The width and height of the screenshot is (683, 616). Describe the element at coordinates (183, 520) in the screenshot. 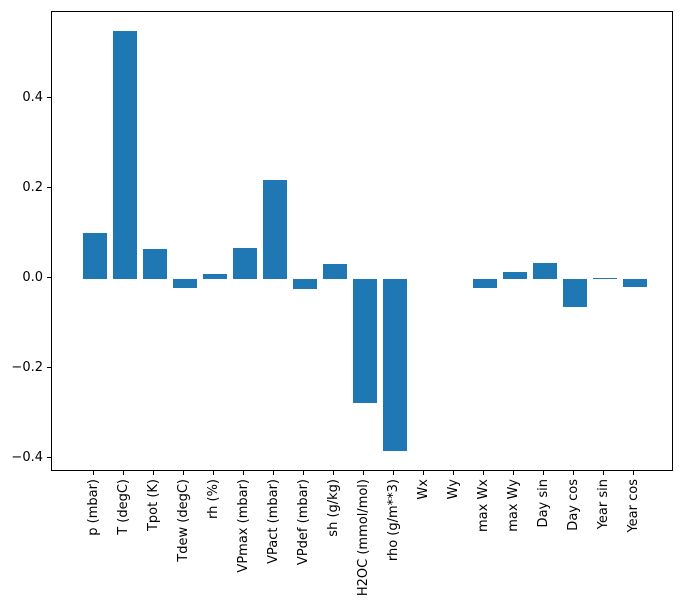

I see `x-tick-label: Tdew (degC)` at that location.